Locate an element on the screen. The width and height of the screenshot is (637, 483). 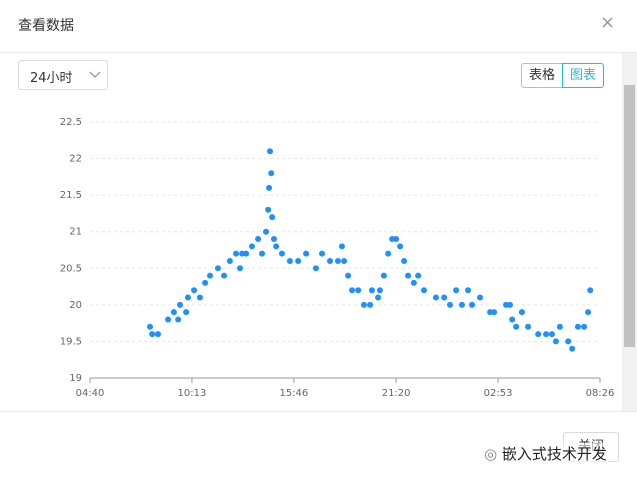
tab-table: 表格 is located at coordinates (542, 75).